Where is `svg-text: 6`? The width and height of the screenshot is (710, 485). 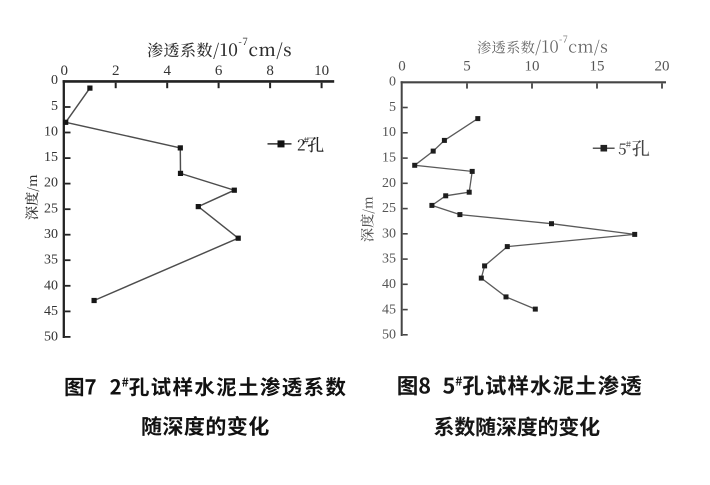
svg-text: 6 is located at coordinates (219, 71).